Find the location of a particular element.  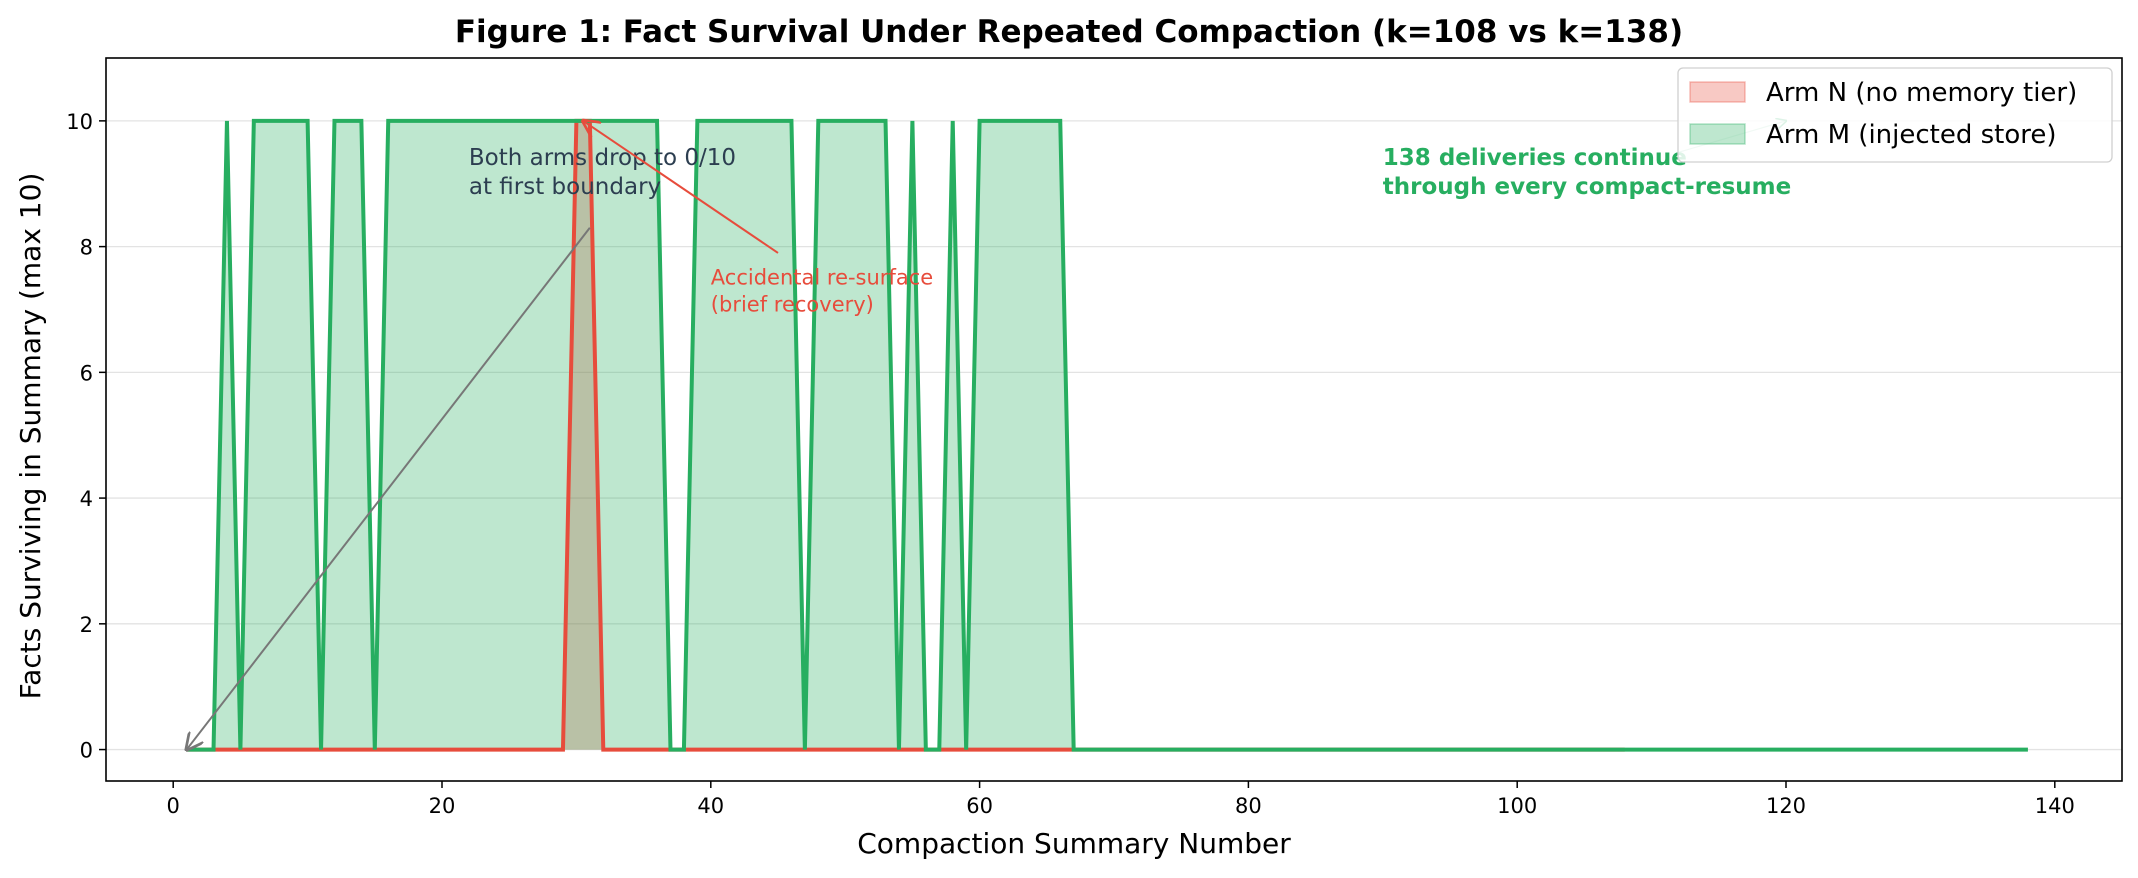

x-axis-label: Compaction Summary Number is located at coordinates (1074, 843).